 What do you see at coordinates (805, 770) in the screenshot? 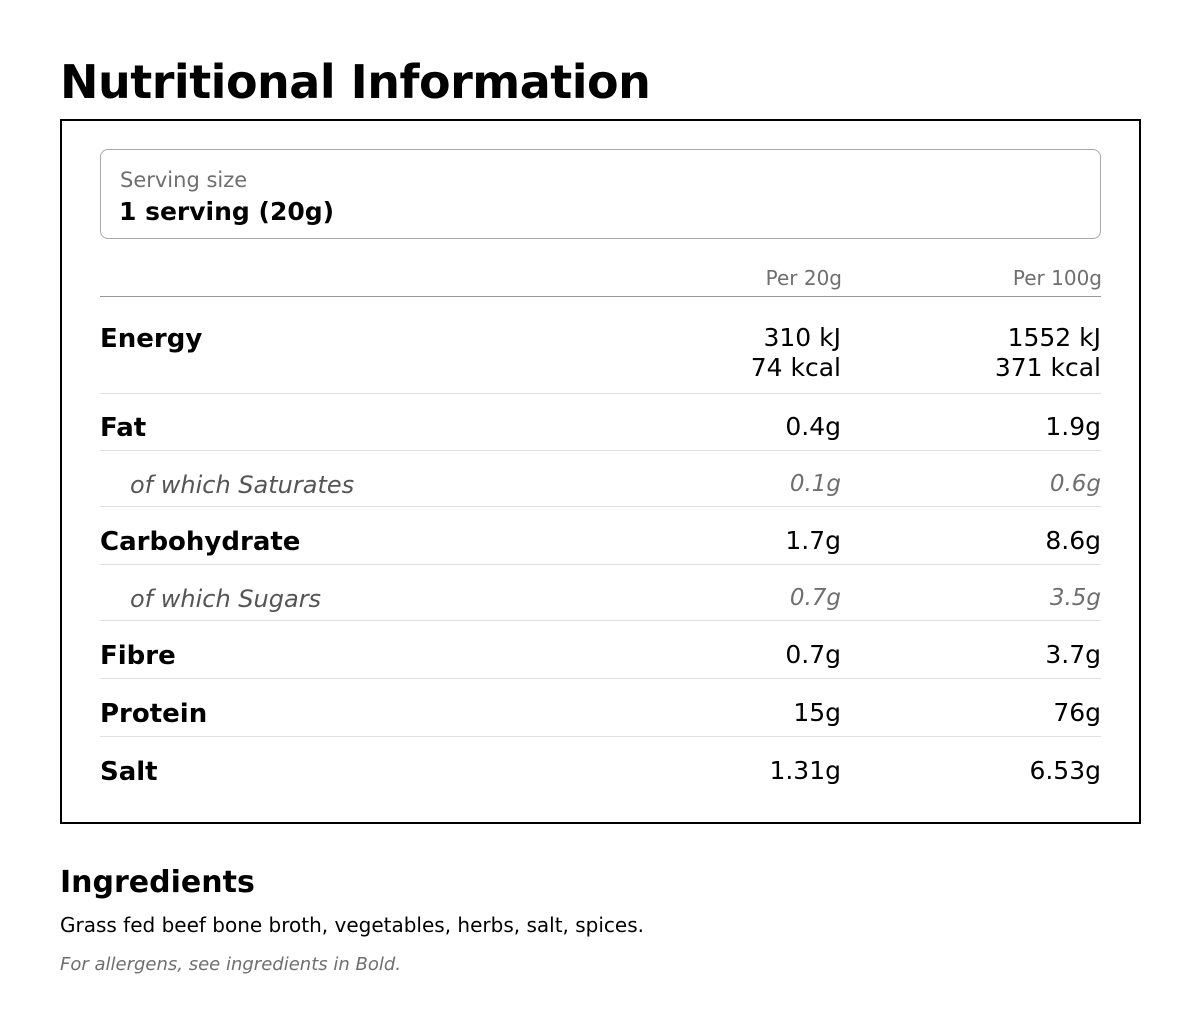
I see `value-per-serving: 1.31g` at bounding box center [805, 770].